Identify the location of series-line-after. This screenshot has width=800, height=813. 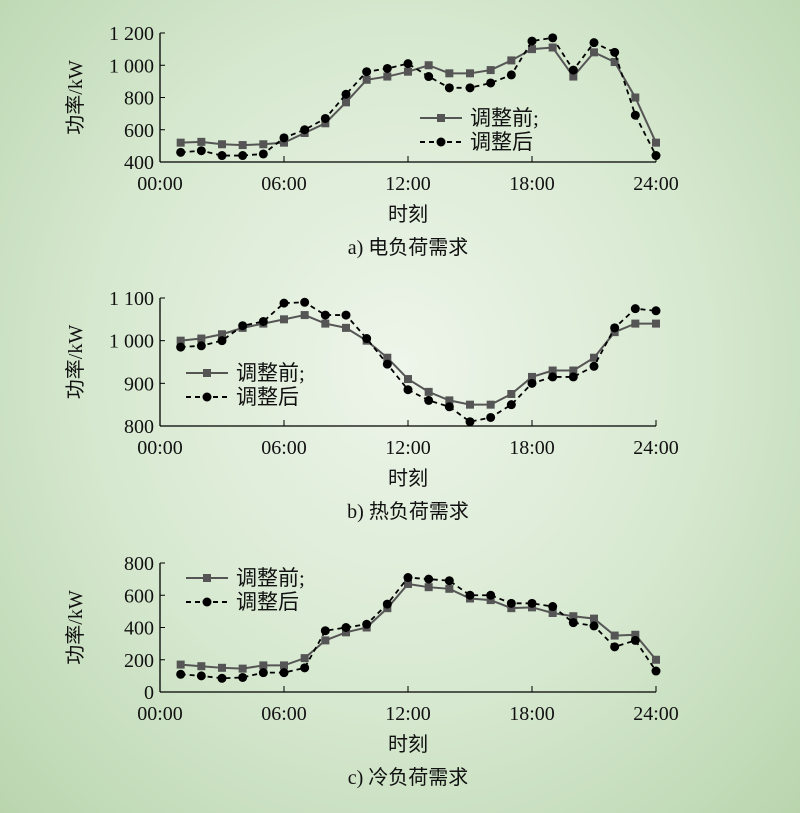
(418, 96).